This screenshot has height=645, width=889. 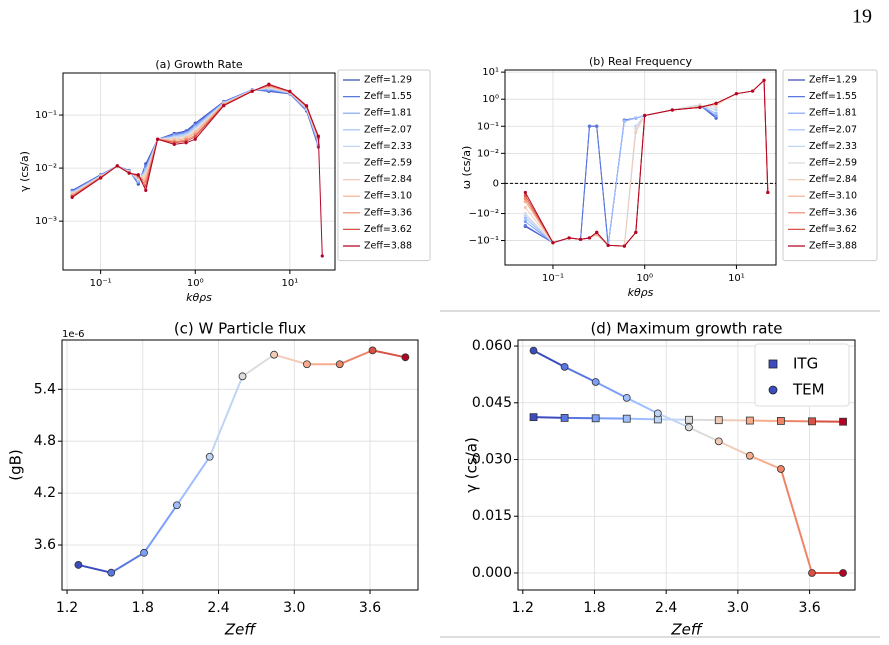 I want to click on x-tick-label: 1.2, so click(x=523, y=608).